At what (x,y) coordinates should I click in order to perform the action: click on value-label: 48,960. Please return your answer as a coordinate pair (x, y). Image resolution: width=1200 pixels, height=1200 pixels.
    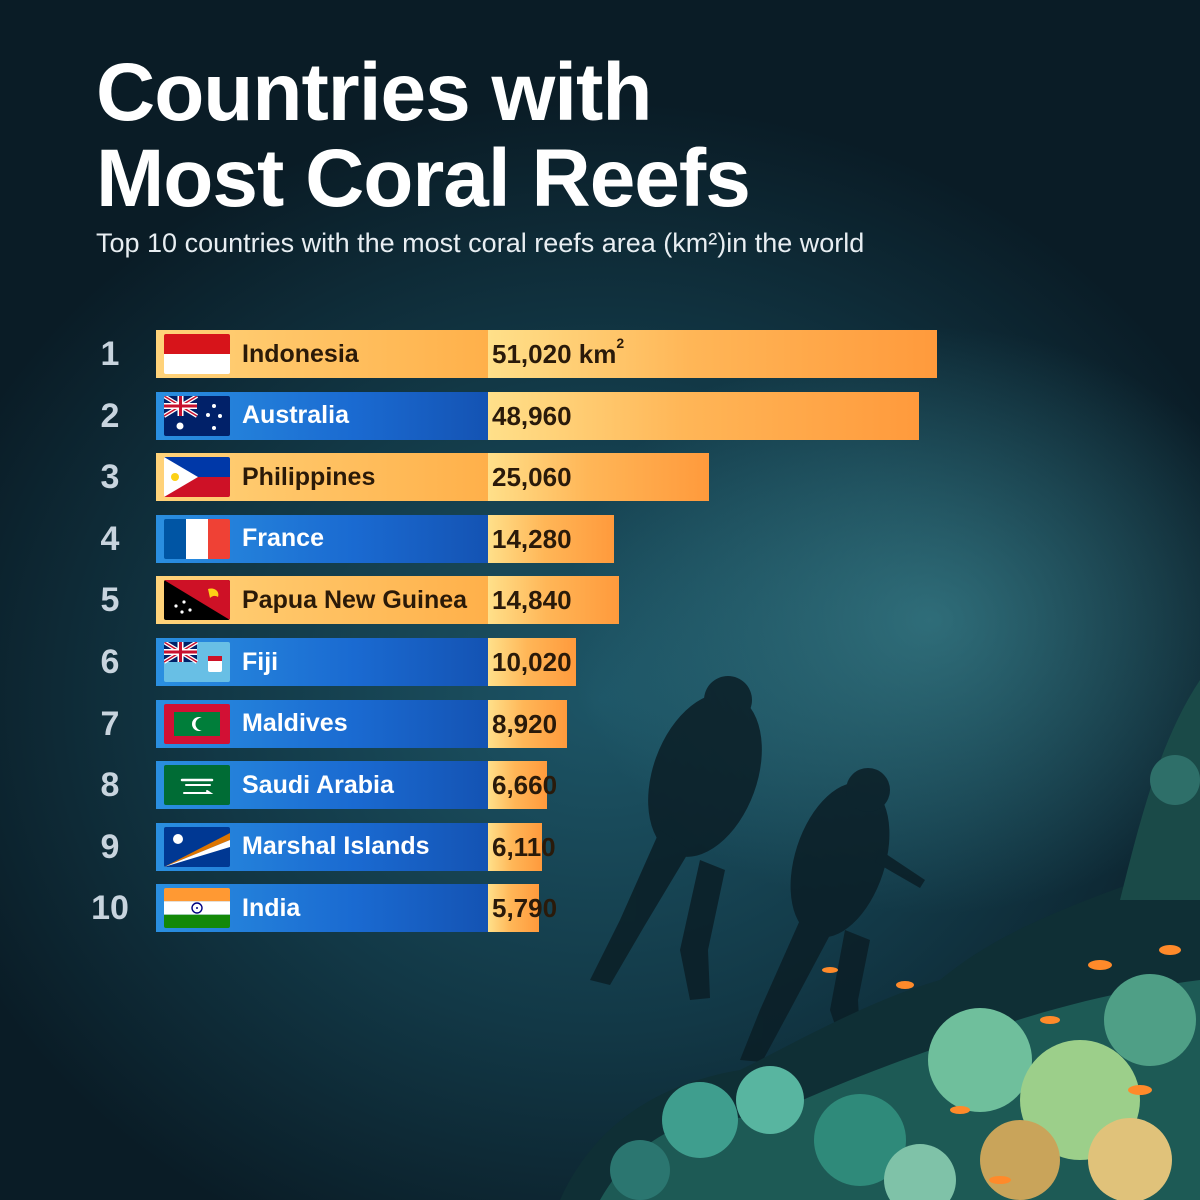
    Looking at the image, I should click on (530, 416).